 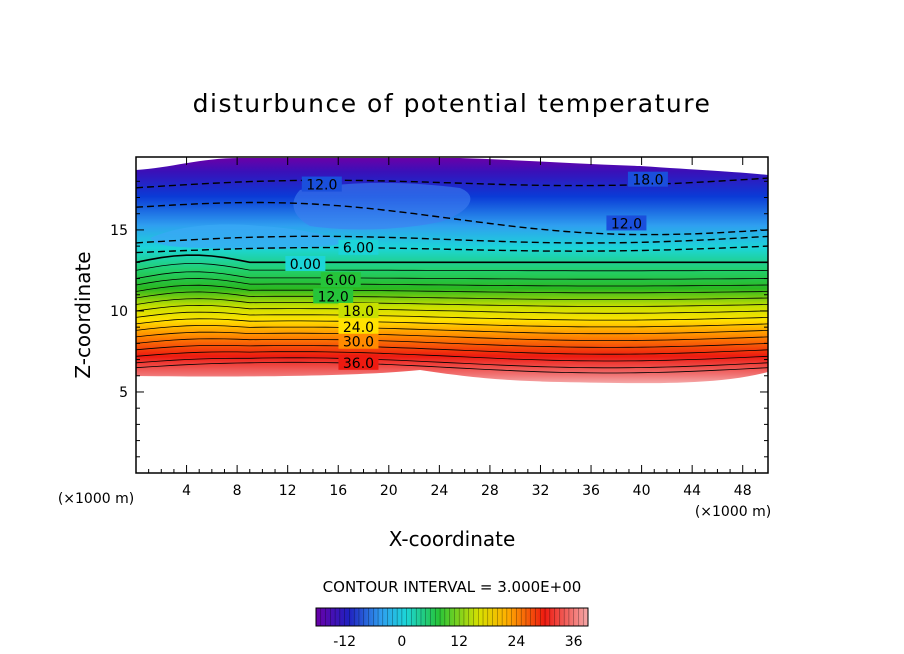 I want to click on y-axis-label: Z-coordinate, so click(x=83, y=314).